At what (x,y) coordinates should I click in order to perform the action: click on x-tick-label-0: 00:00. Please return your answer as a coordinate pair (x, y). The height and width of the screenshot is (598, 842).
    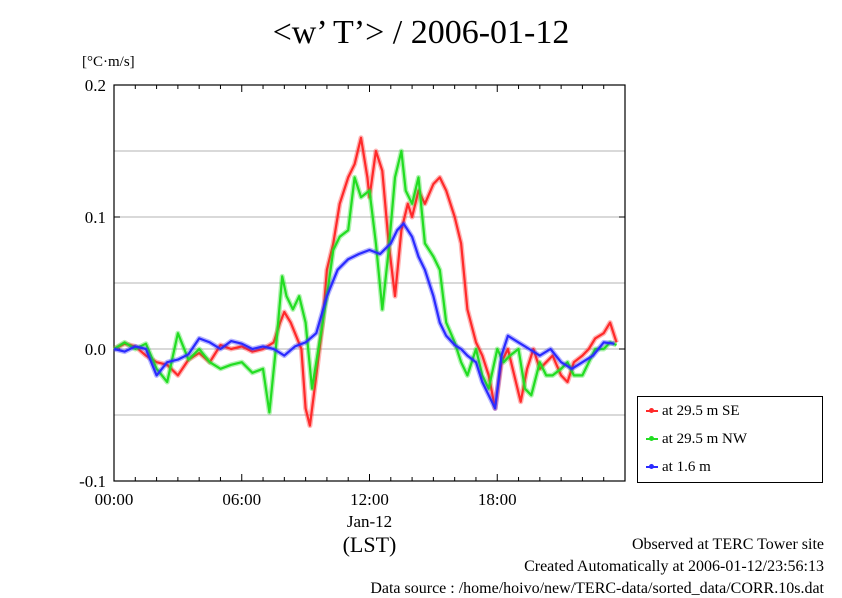
    Looking at the image, I should click on (114, 499).